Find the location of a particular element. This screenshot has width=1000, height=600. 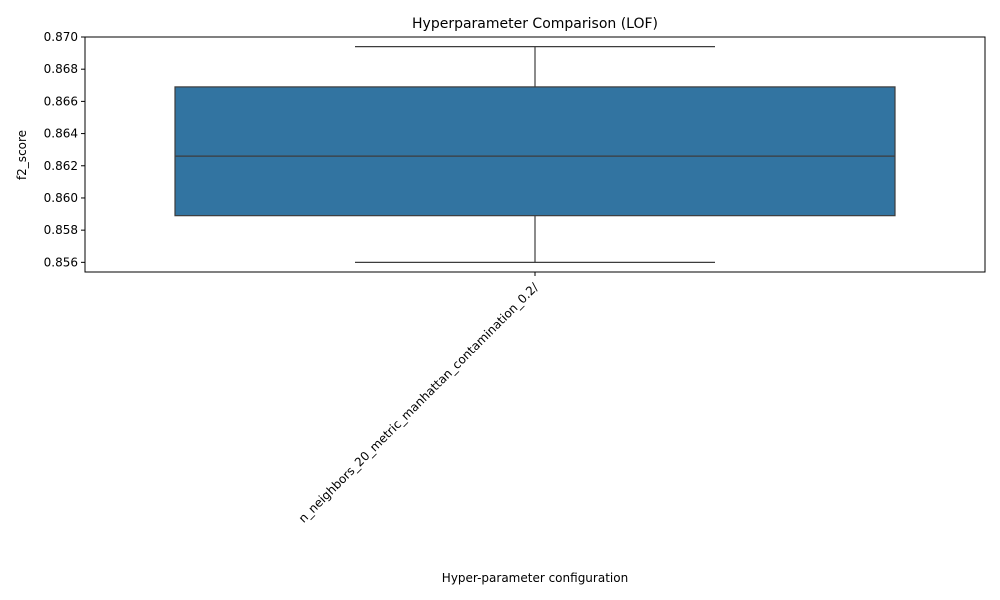

y-tick-label: 0.868 is located at coordinates (61, 69).